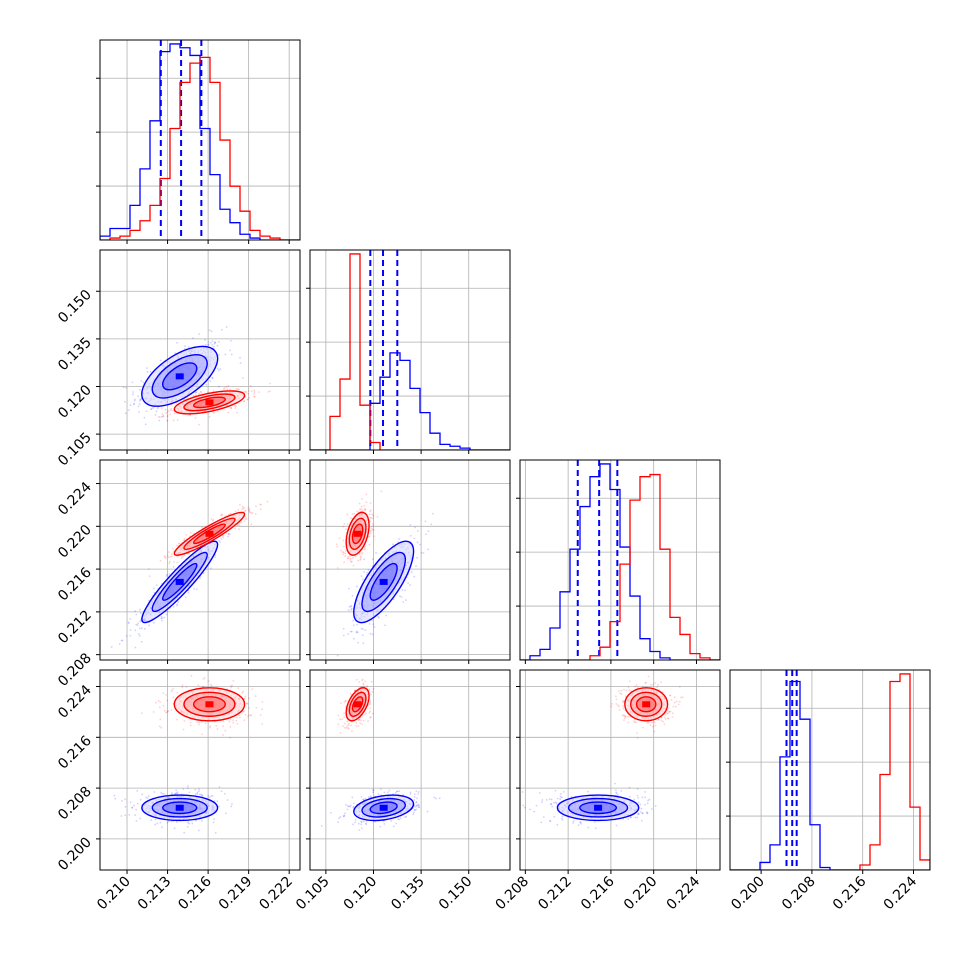 This screenshot has width=970, height=970. Describe the element at coordinates (75, 804) in the screenshot. I see `y-tick-label: 0.208` at that location.